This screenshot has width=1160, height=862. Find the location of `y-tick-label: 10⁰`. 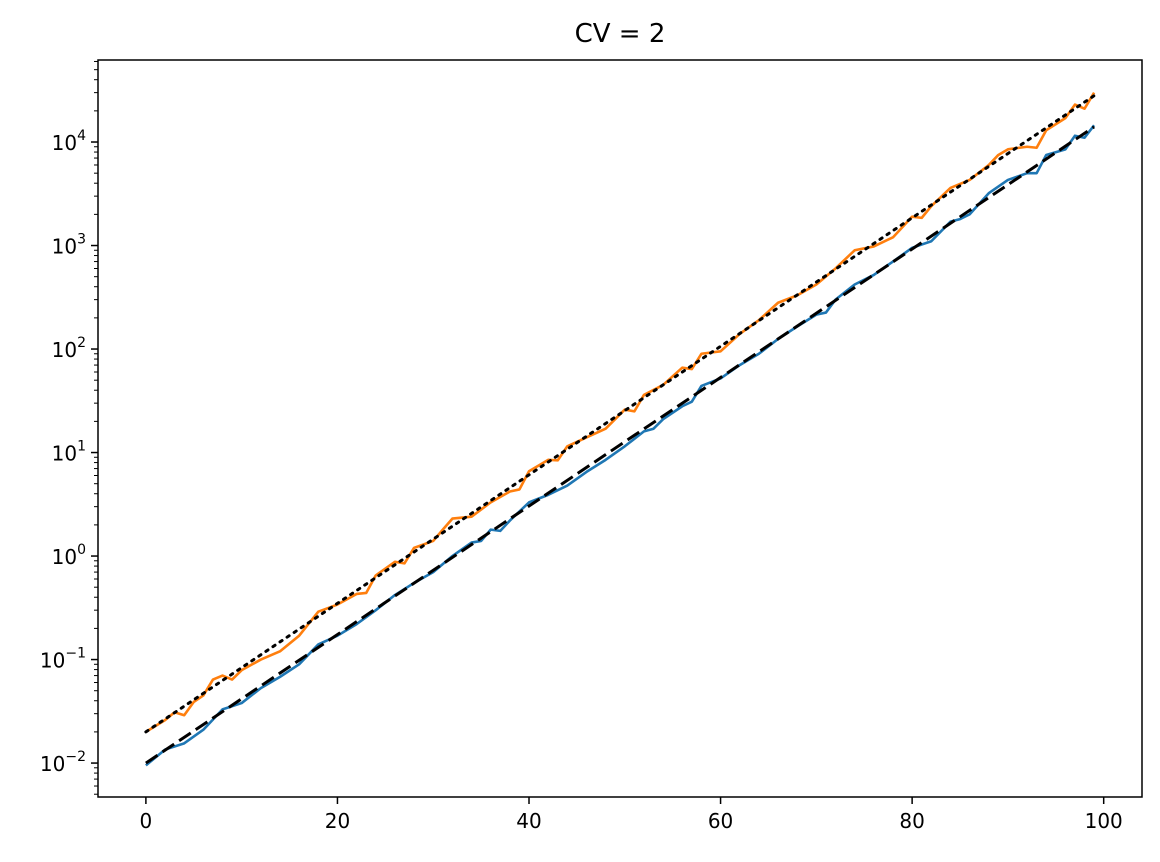

y-tick-label: 10⁰ is located at coordinates (69, 555).